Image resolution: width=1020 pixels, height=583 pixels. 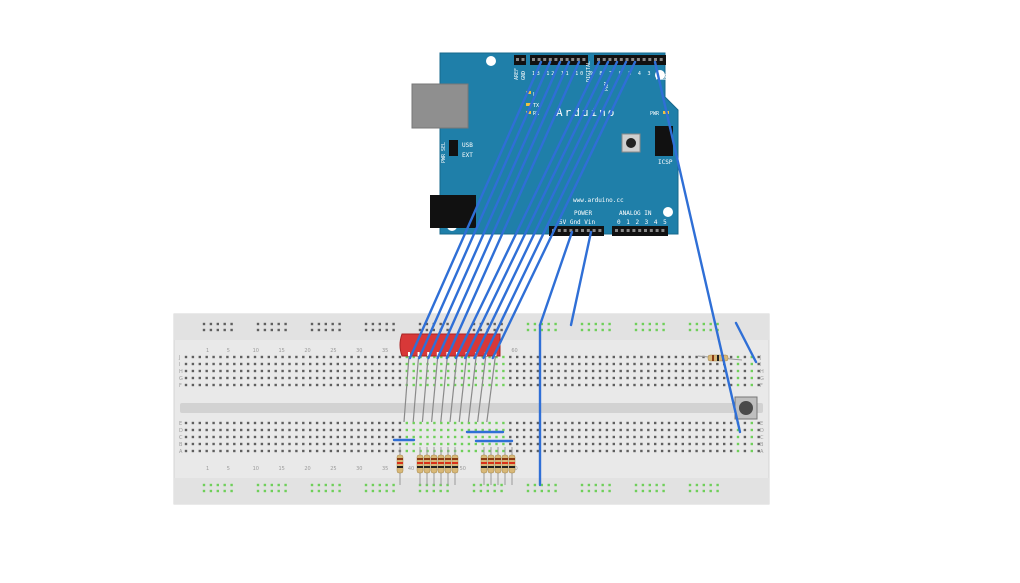 What do you see at coordinates (524, 75) in the screenshot?
I see `gnd-label: GND` at bounding box center [524, 75].